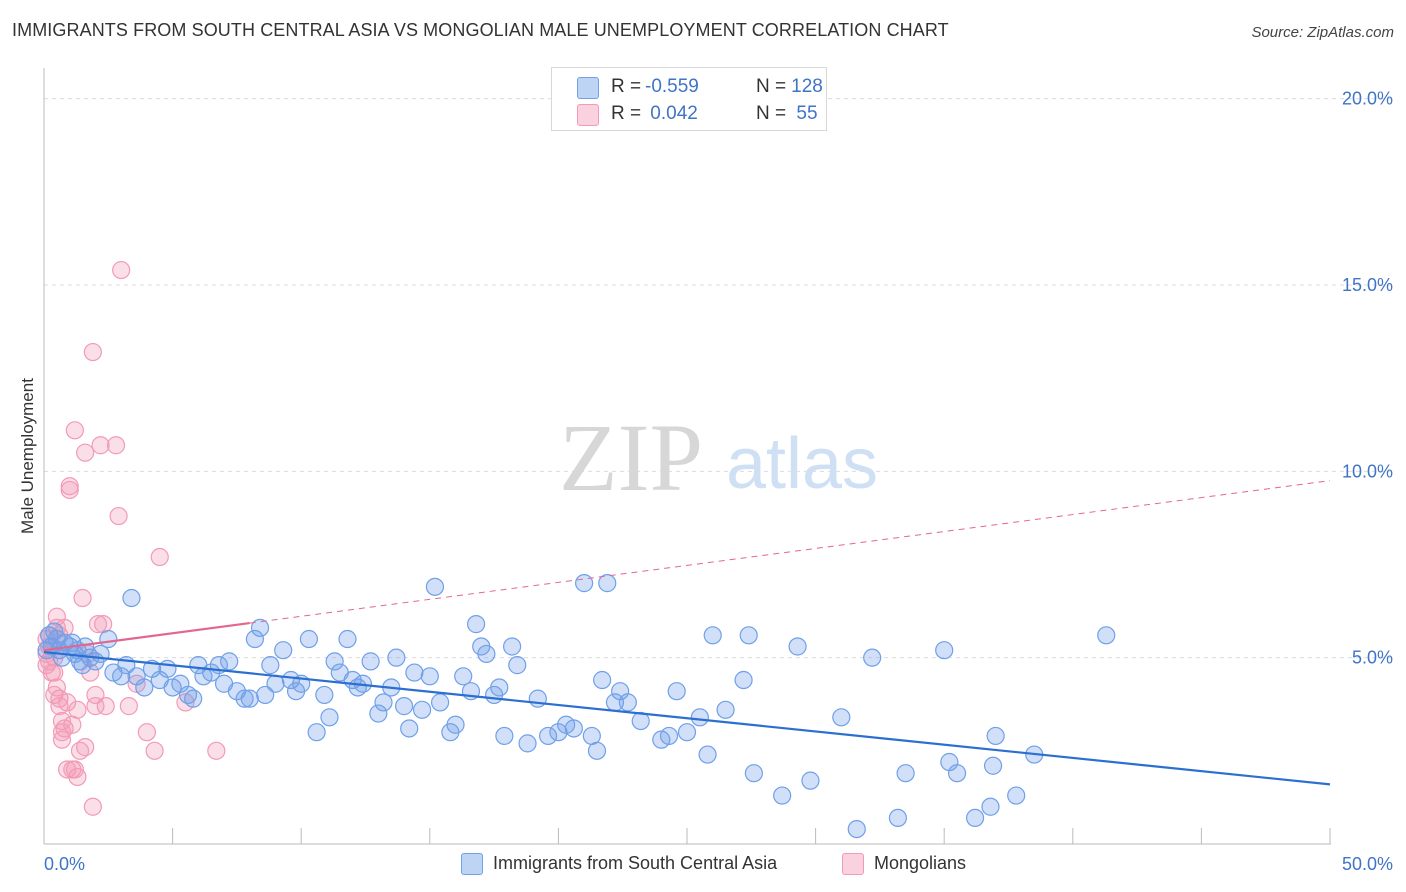 The width and height of the screenshot is (1406, 892). What do you see at coordinates (1367, 99) in the screenshot?
I see `y-tick-label: 20.0%` at bounding box center [1367, 99].